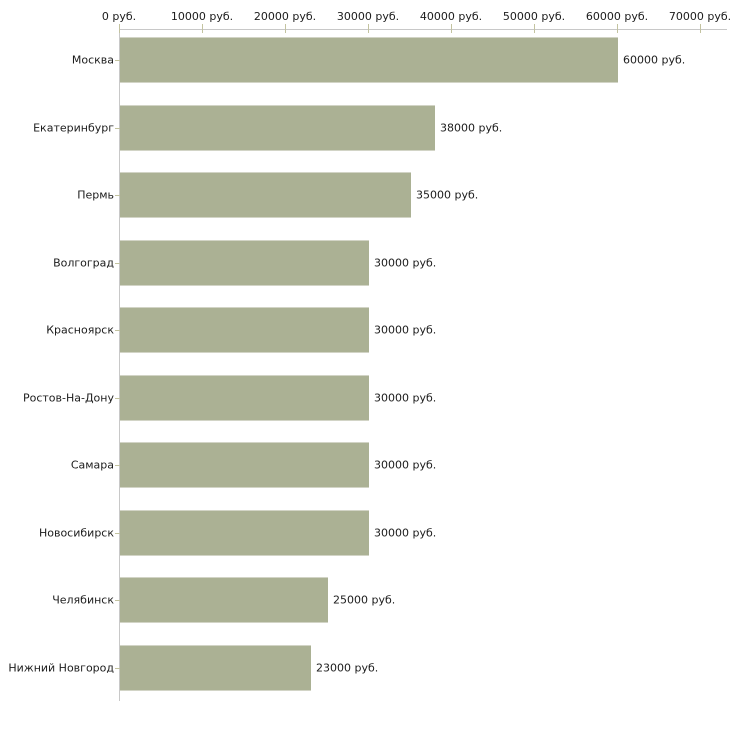 The width and height of the screenshot is (730, 730). Describe the element at coordinates (80, 330) in the screenshot. I see `category-label: Красноярск` at that location.